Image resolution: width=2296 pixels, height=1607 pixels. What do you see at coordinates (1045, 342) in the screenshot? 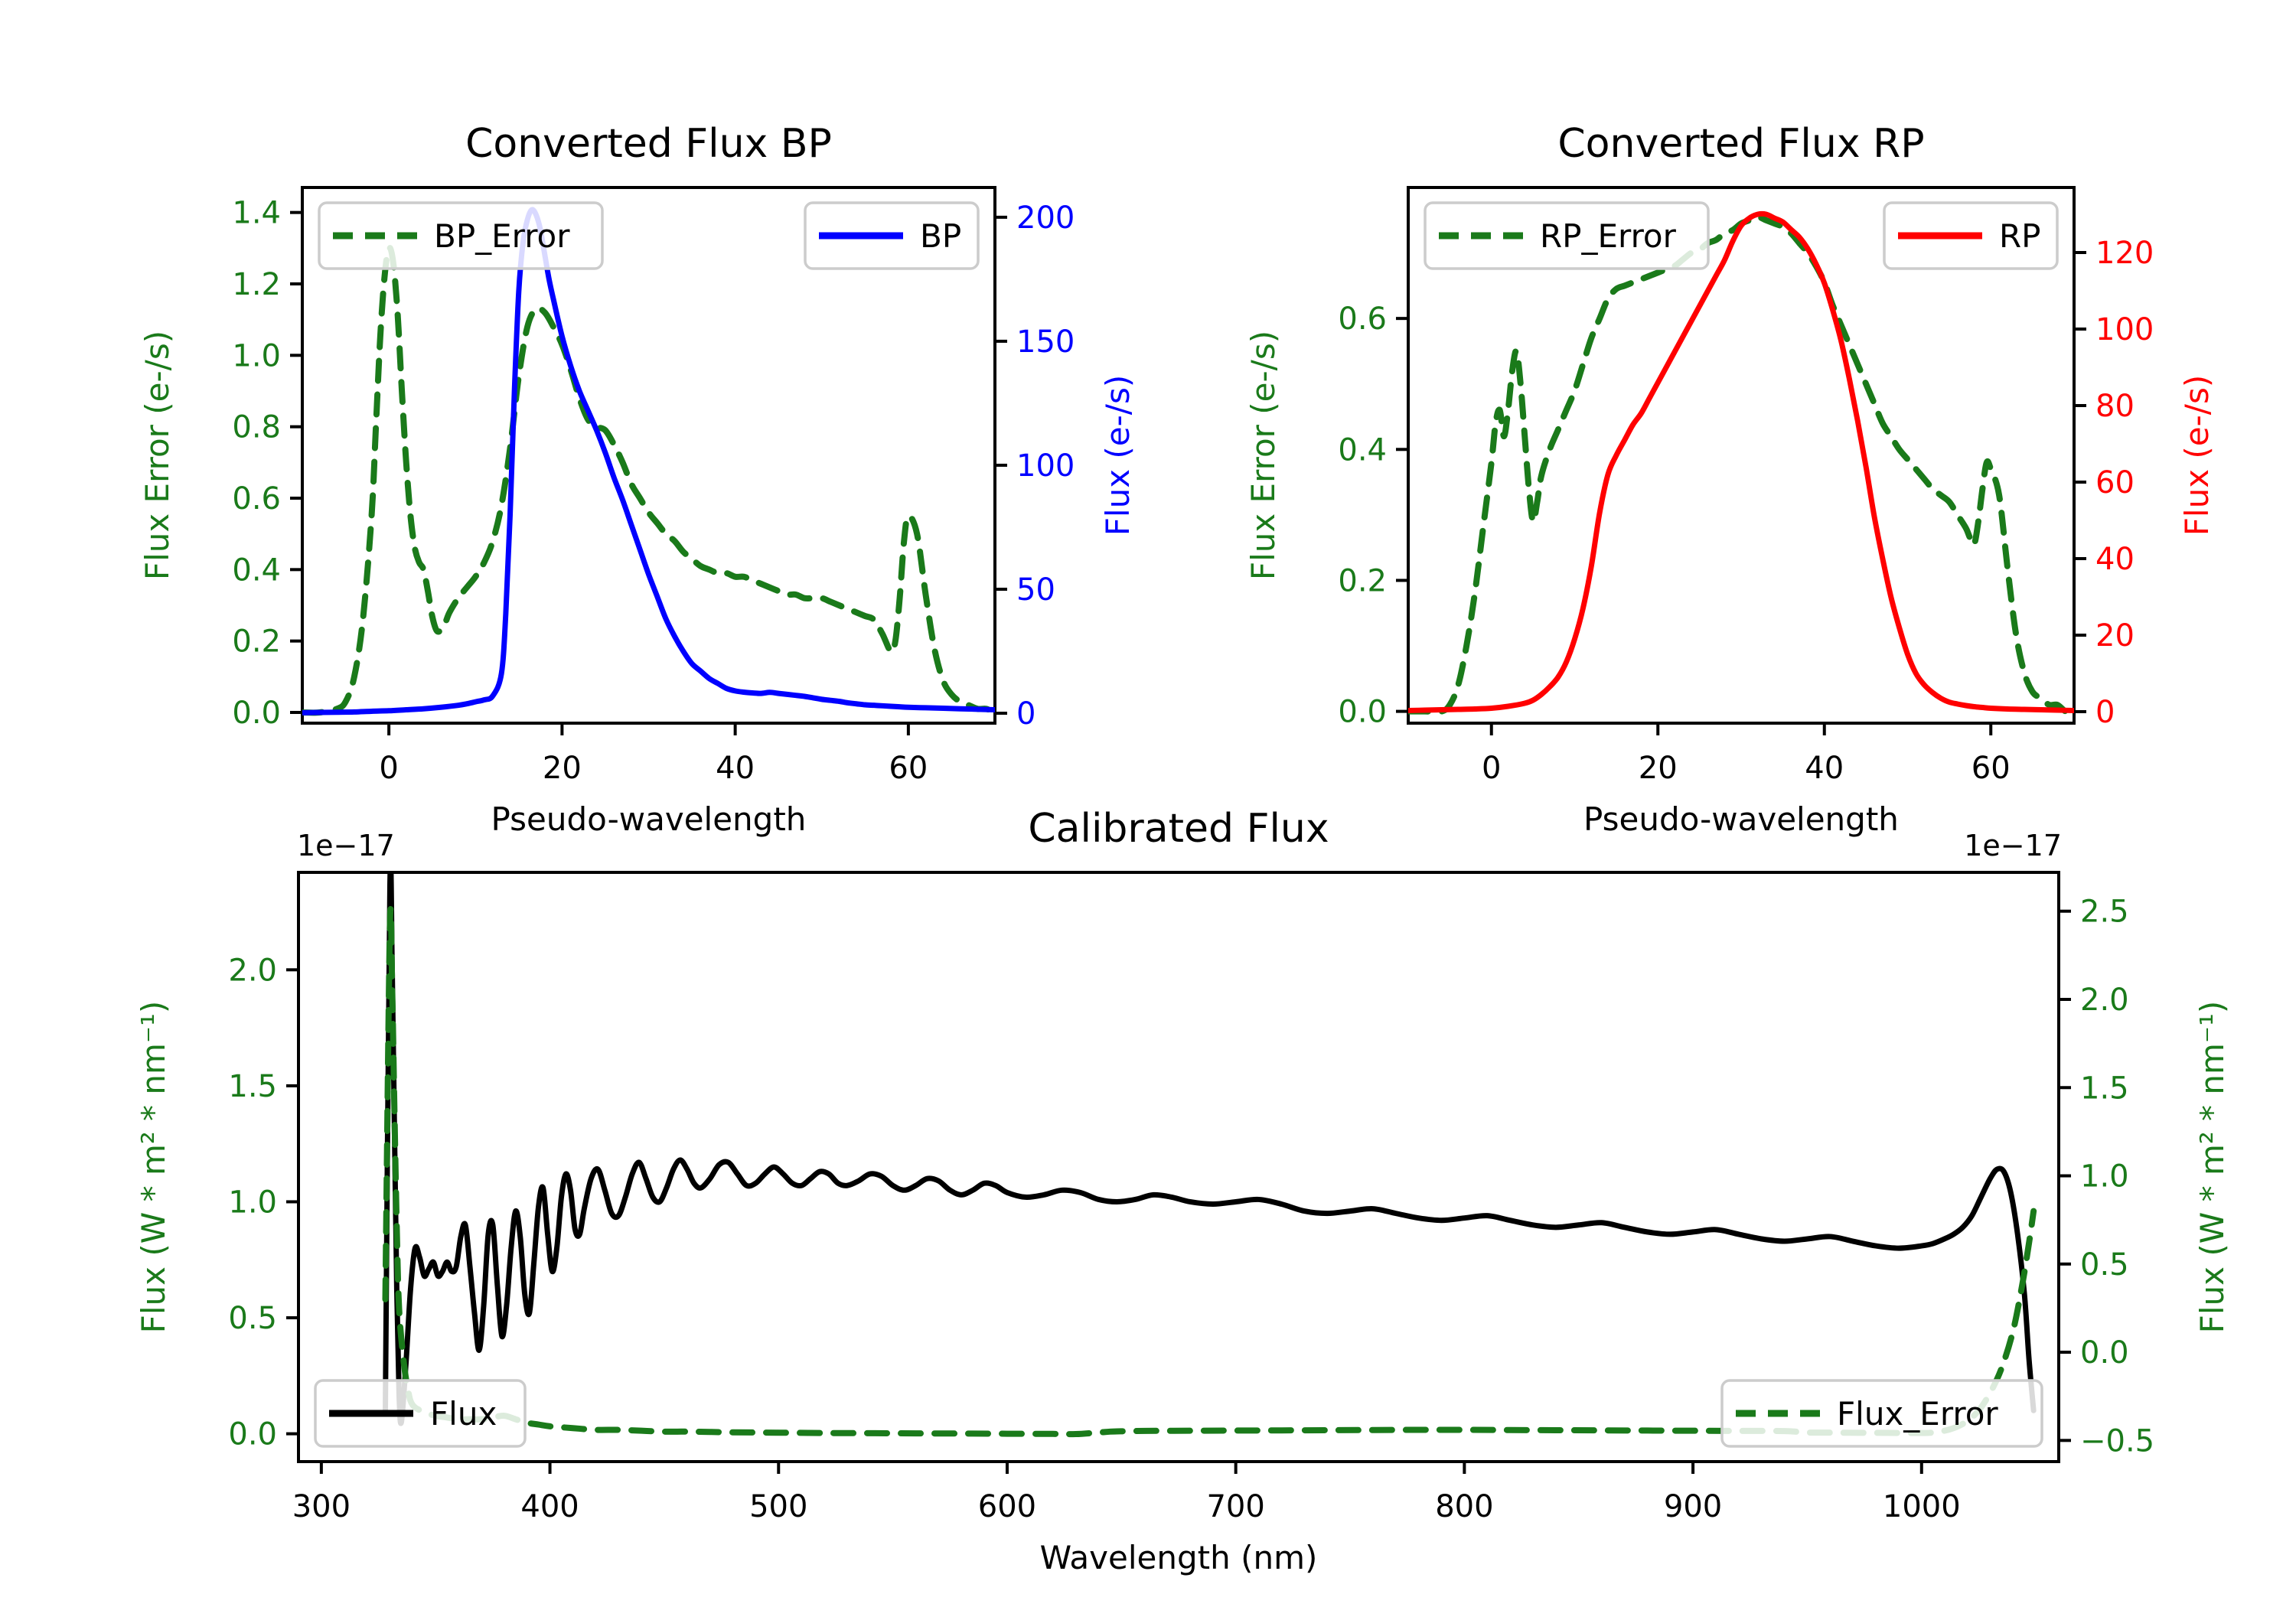
I see `y-tick-label-right: 150` at bounding box center [1045, 342].